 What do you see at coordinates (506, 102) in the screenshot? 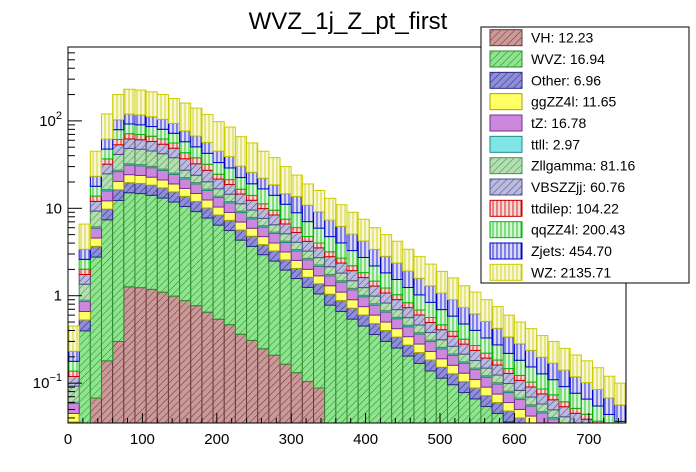
I see `legend-swatch-ggzz4l` at bounding box center [506, 102].